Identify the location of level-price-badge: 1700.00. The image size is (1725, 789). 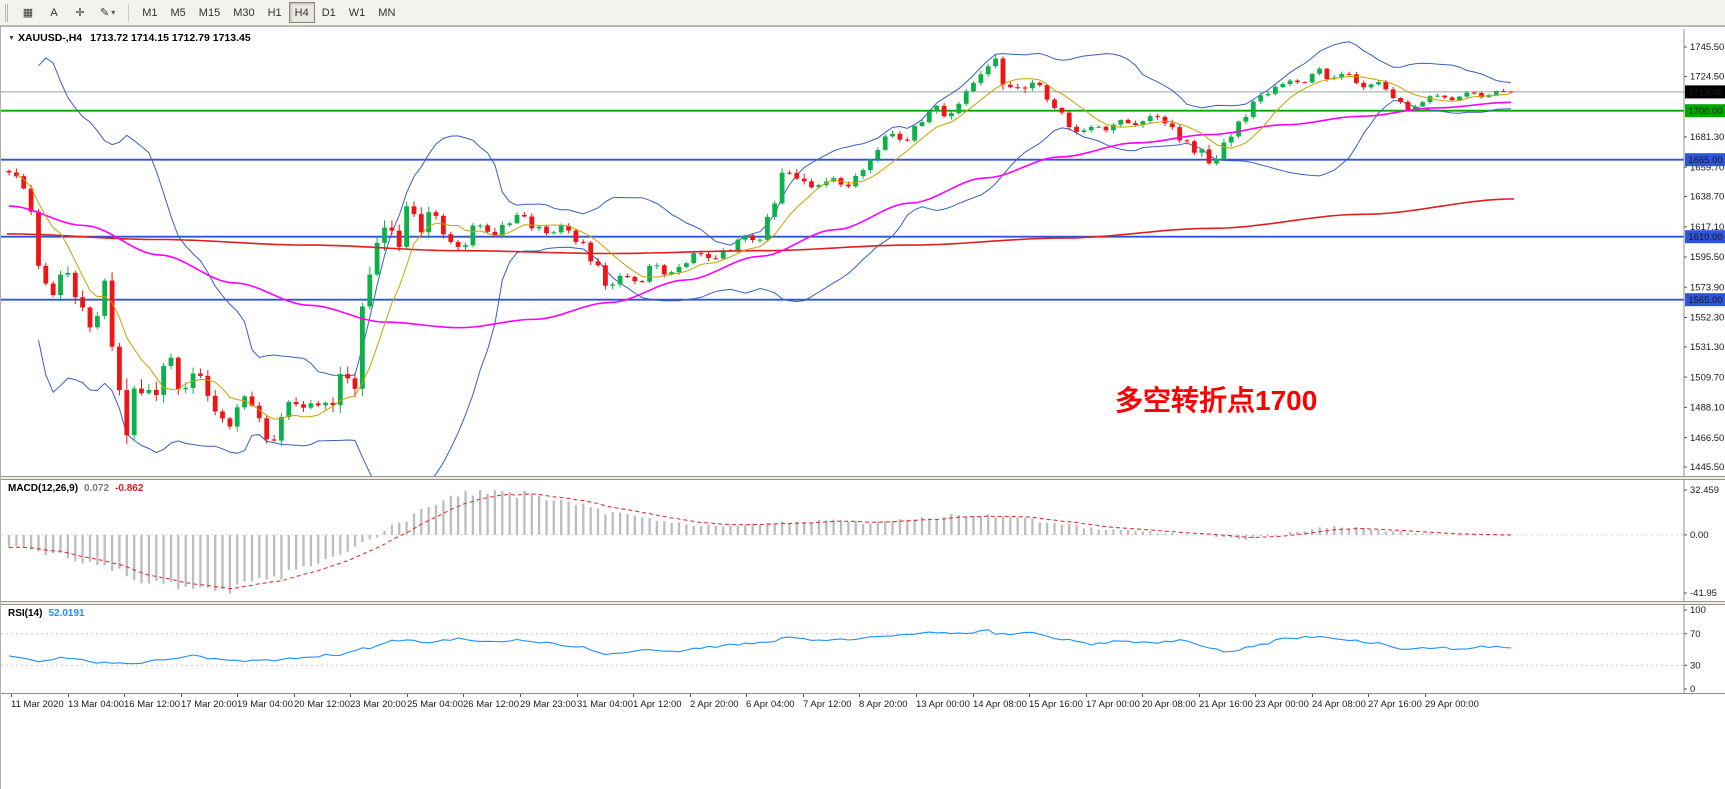
(1705, 111).